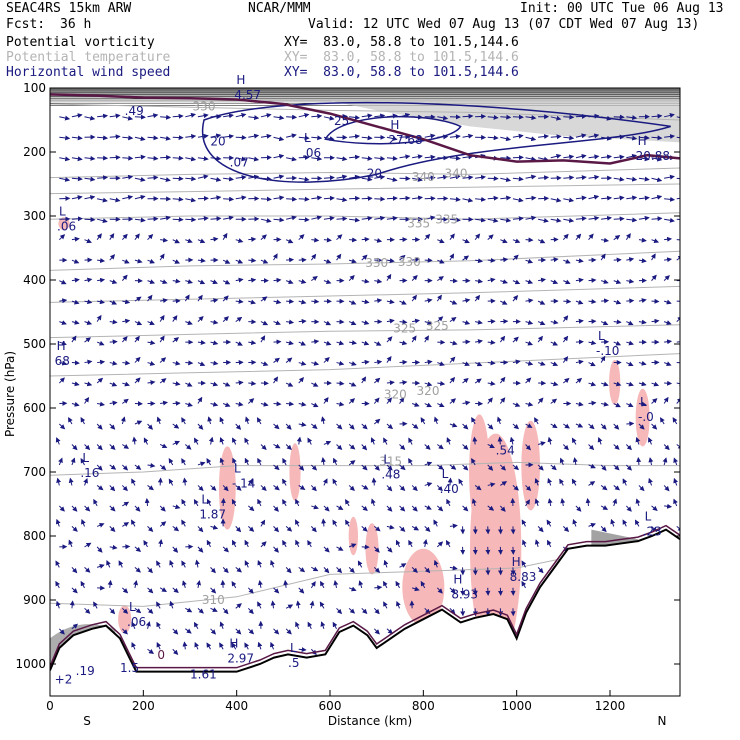 The width and height of the screenshot is (740, 740). Describe the element at coordinates (243, 484) in the screenshot. I see `extremum-value-label: -.14` at that location.